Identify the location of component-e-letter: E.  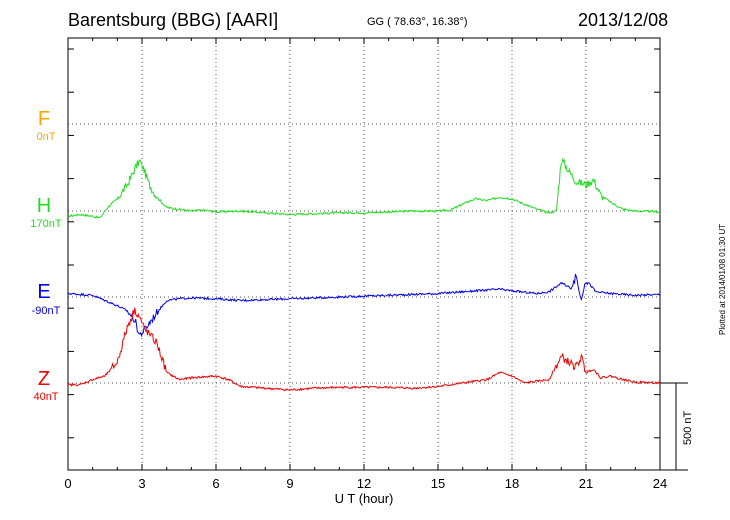
(44, 292).